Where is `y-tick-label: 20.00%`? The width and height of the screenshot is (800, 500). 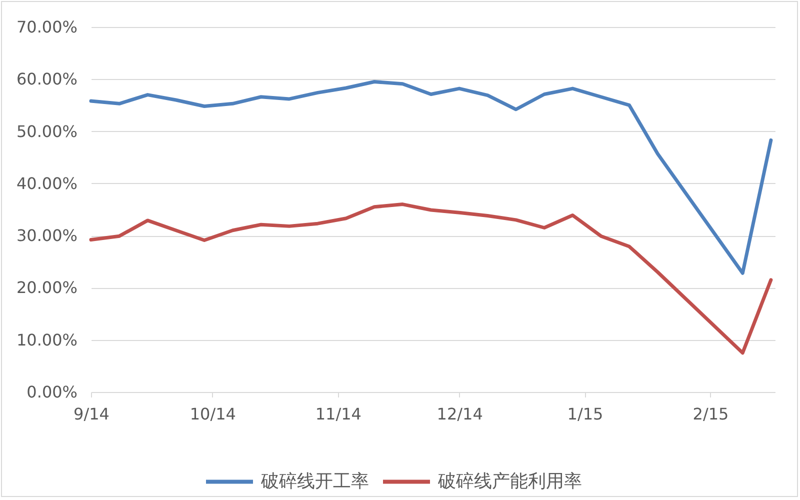
y-tick-label: 20.00% is located at coordinates (47, 288).